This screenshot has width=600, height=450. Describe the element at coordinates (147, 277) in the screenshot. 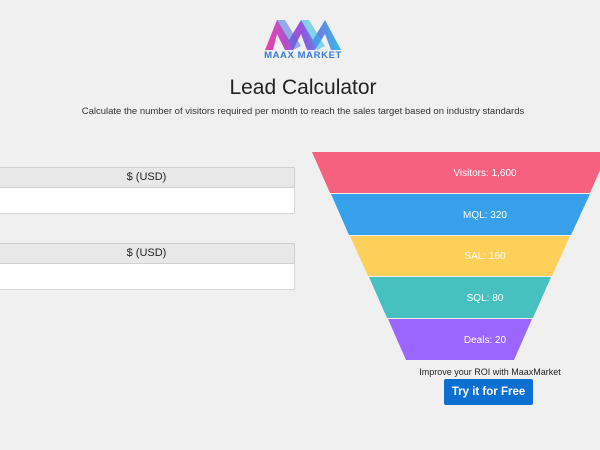

I see `field-2-input` at that location.